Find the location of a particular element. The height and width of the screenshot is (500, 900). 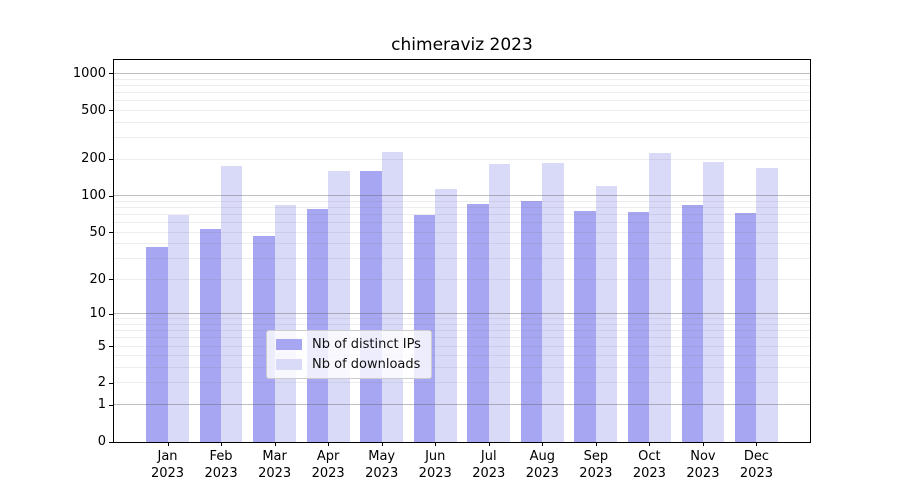

bar-apr-downloads is located at coordinates (339, 306).